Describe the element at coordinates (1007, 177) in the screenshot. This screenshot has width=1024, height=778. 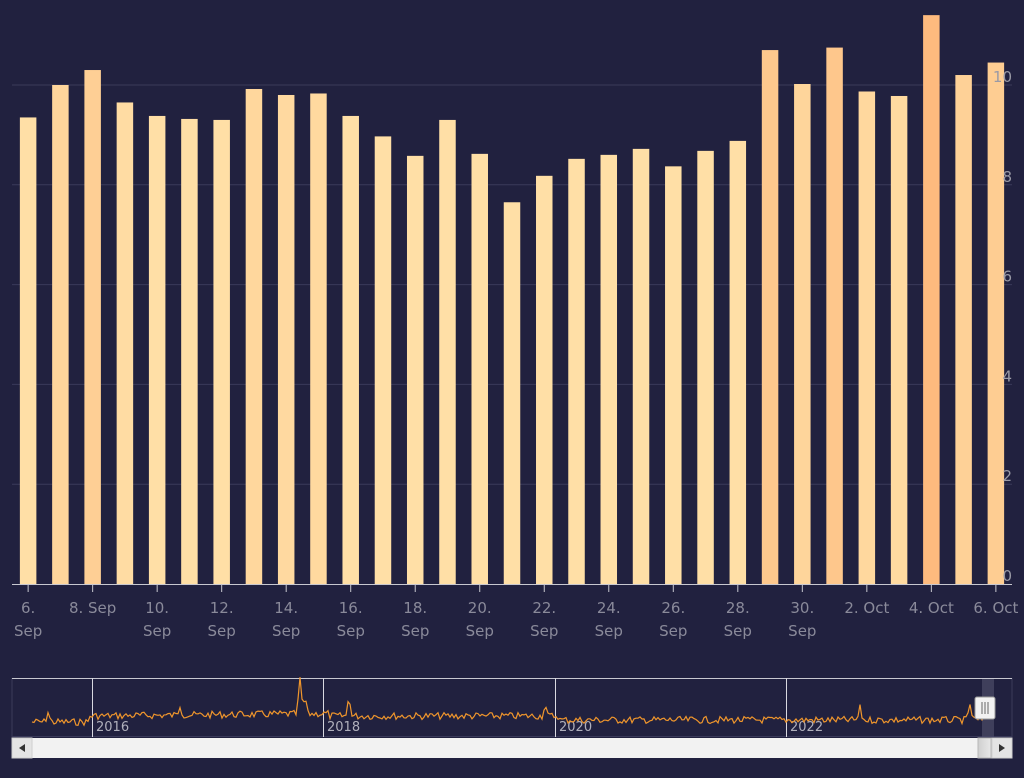
I see `y-tick-label: 8` at that location.